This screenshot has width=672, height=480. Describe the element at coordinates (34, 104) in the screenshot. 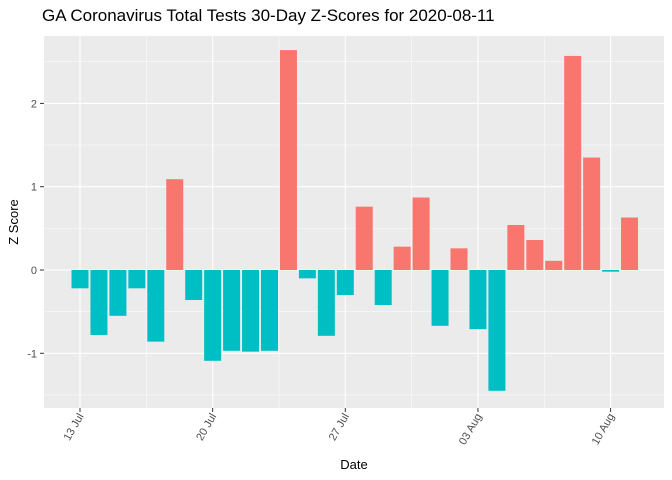

I see `y-tick-label: 2` at that location.